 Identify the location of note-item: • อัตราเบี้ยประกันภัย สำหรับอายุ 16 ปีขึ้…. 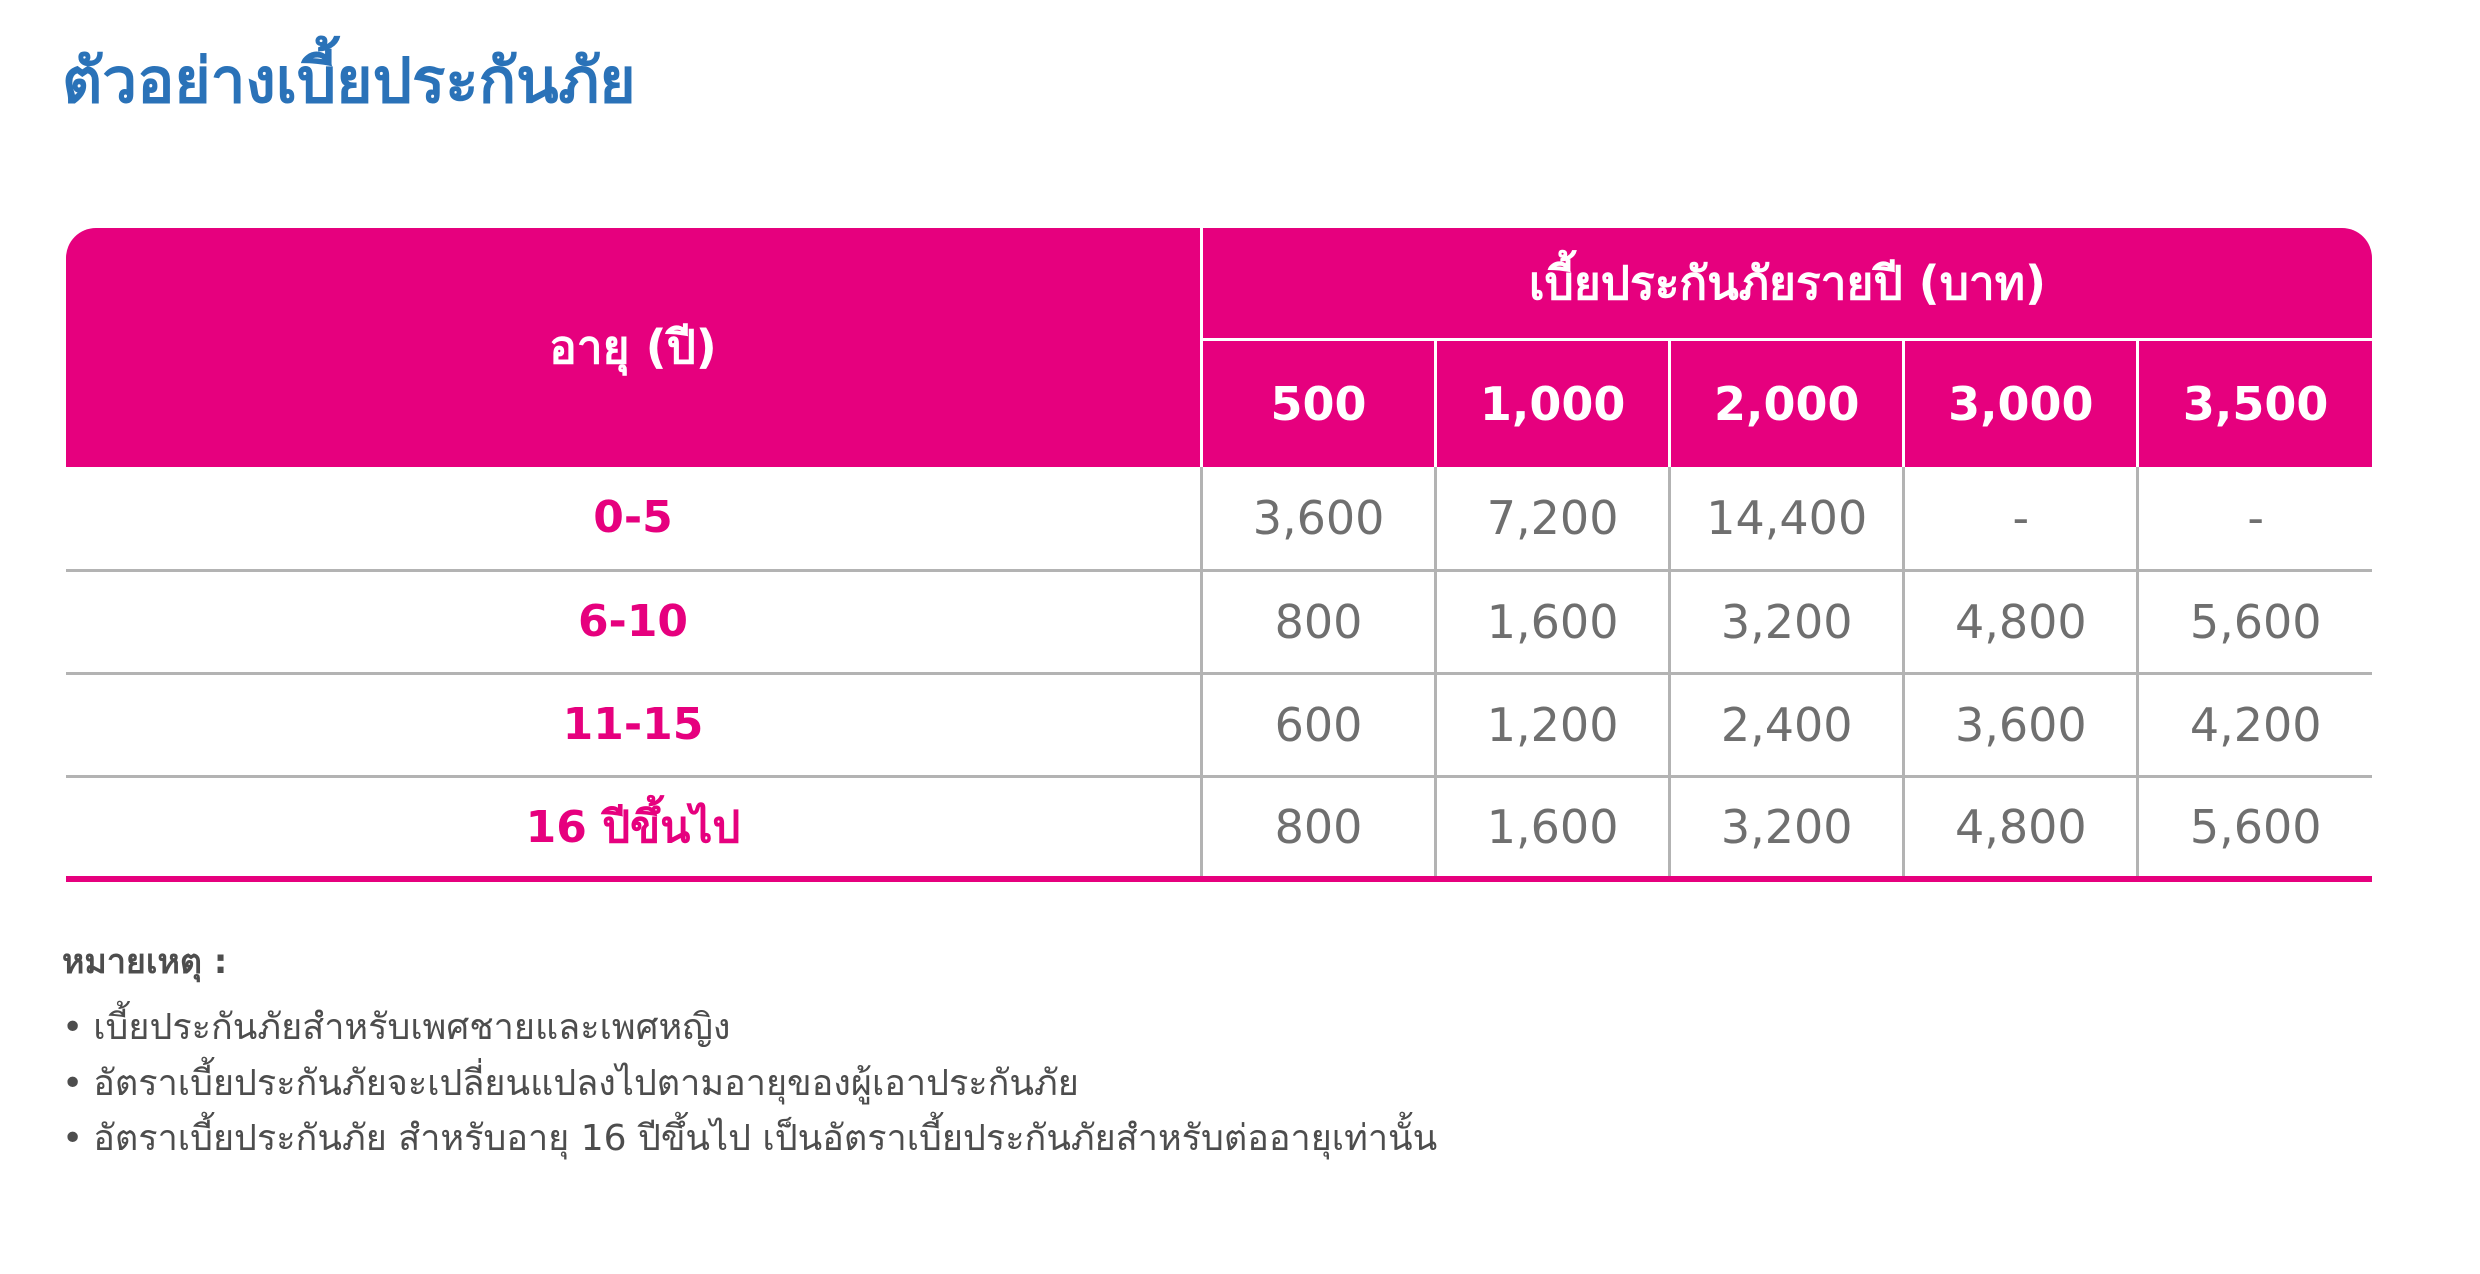
(1212, 1139).